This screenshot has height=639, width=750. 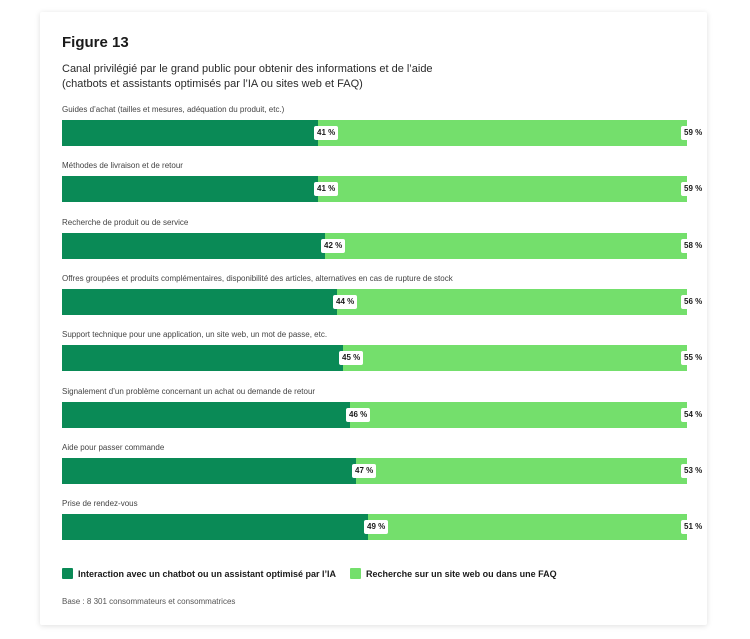 I want to click on value-label-chatbot: 45 %, so click(x=351, y=358).